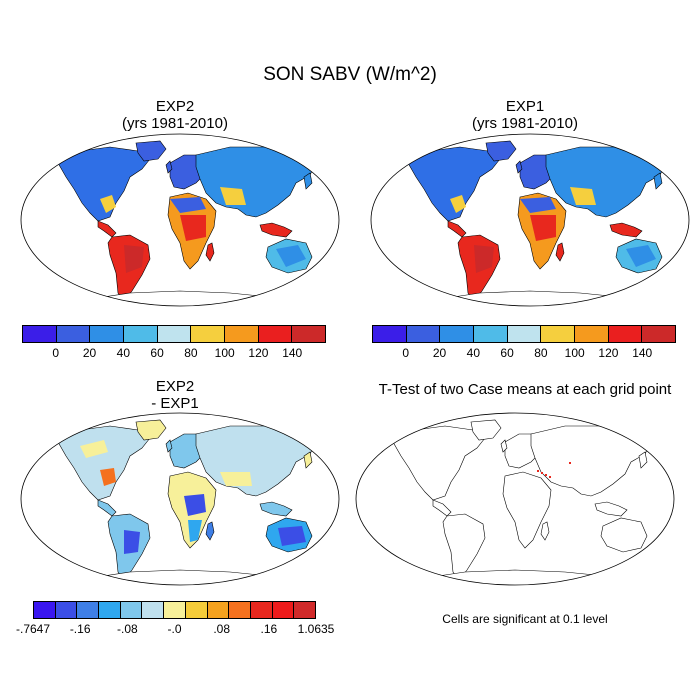 The width and height of the screenshot is (700, 700). I want to click on land-exp1, so click(542, 223).